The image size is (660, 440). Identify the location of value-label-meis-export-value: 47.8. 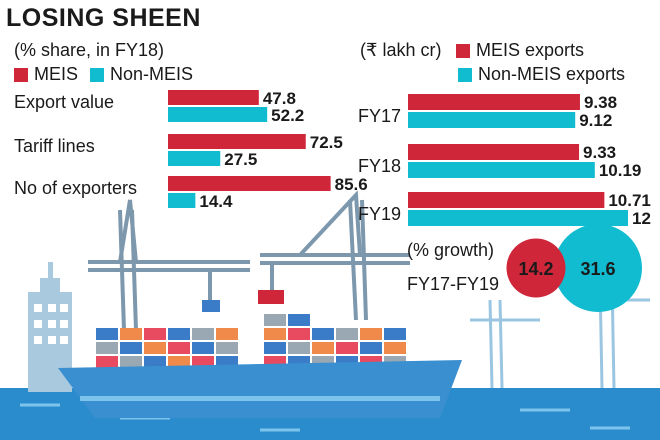
(279, 98).